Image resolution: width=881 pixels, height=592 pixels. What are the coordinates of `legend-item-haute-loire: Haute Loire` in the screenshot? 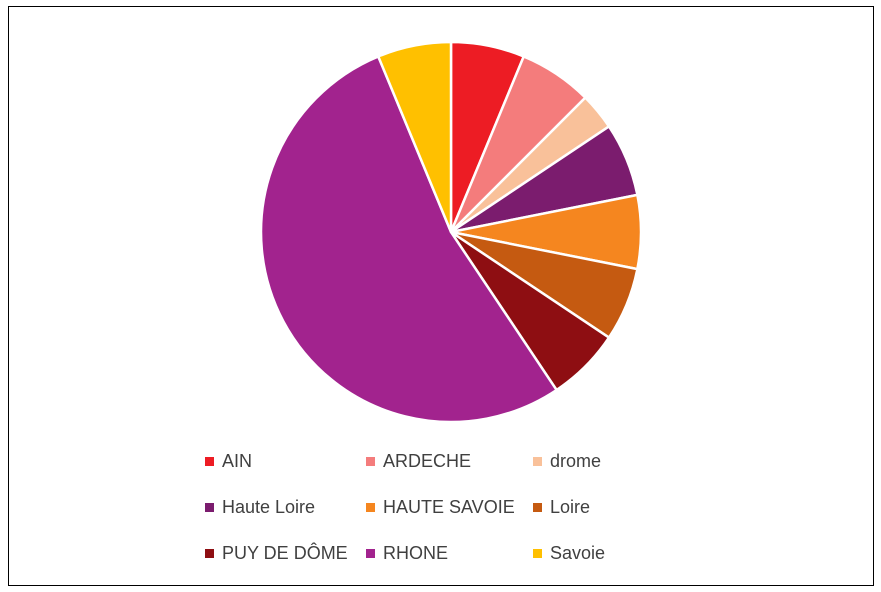 It's located at (260, 507).